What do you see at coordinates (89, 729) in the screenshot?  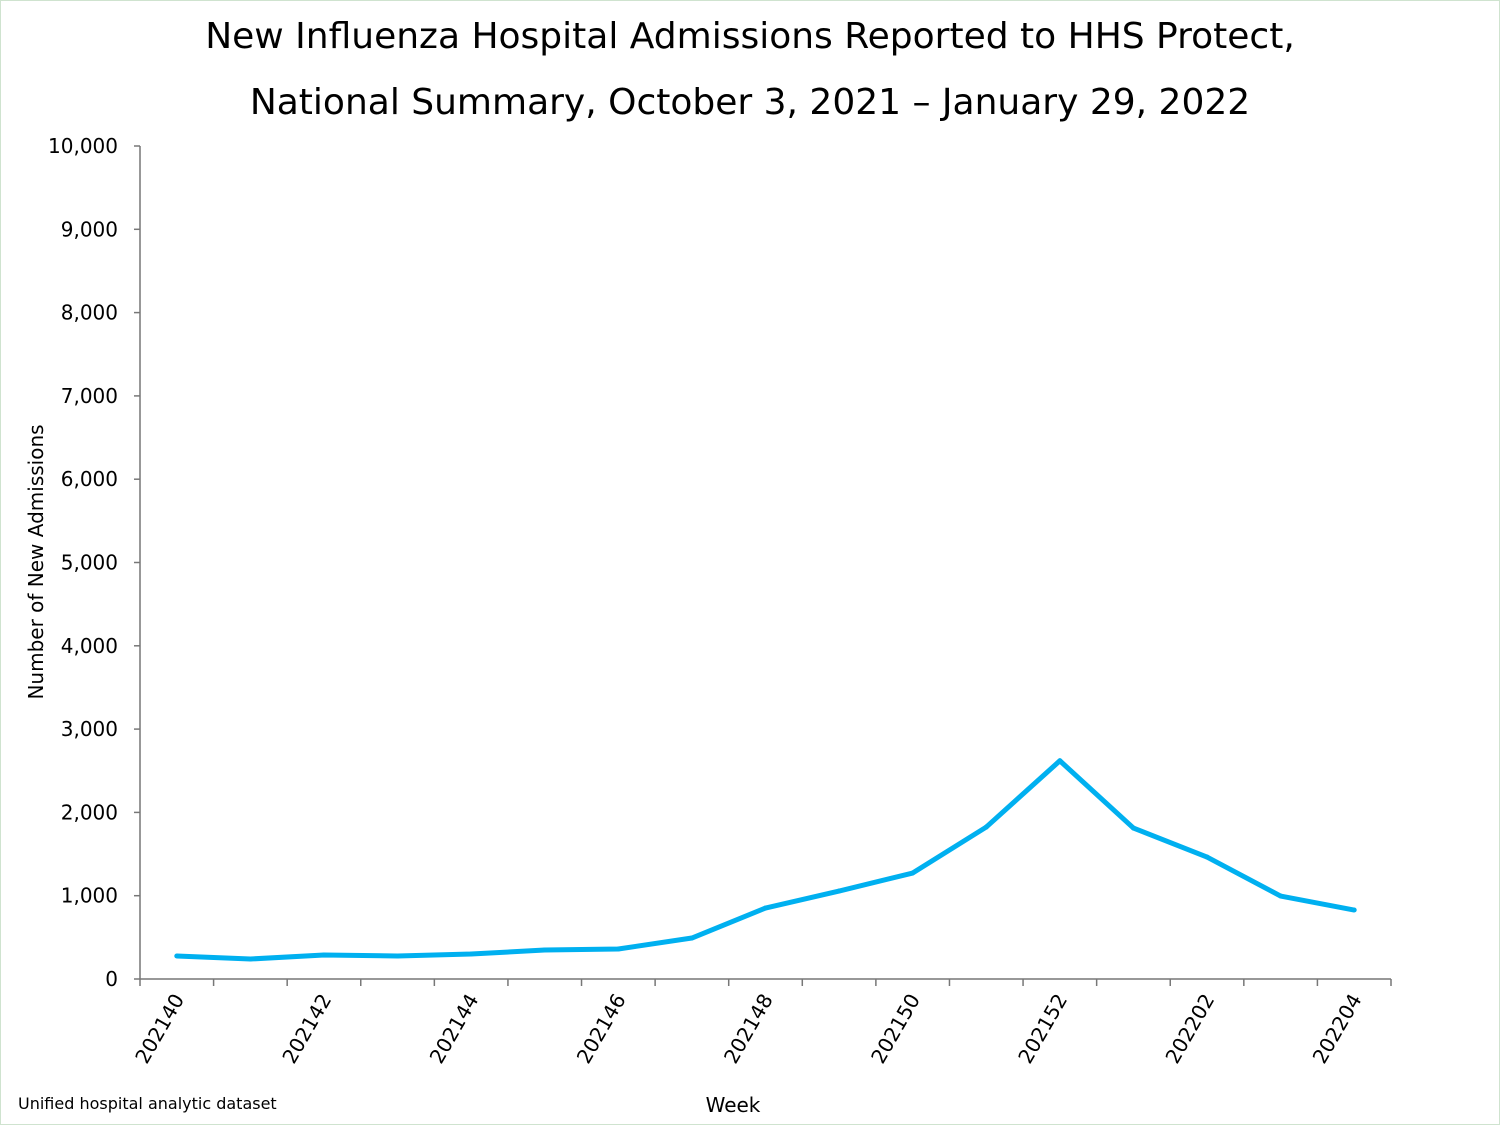 I see `y-tick-label: 3,000` at bounding box center [89, 729].